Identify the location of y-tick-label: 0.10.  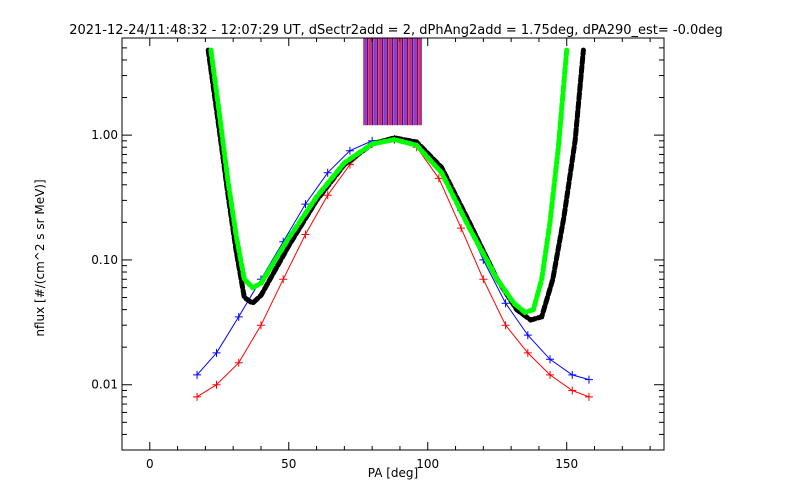
(104, 260).